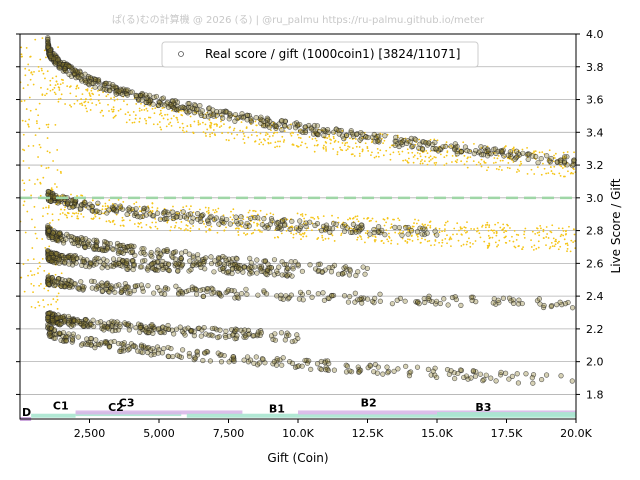 The height and width of the screenshot is (480, 640). Describe the element at coordinates (127, 402) in the screenshot. I see `band-label-c3: C3` at that location.